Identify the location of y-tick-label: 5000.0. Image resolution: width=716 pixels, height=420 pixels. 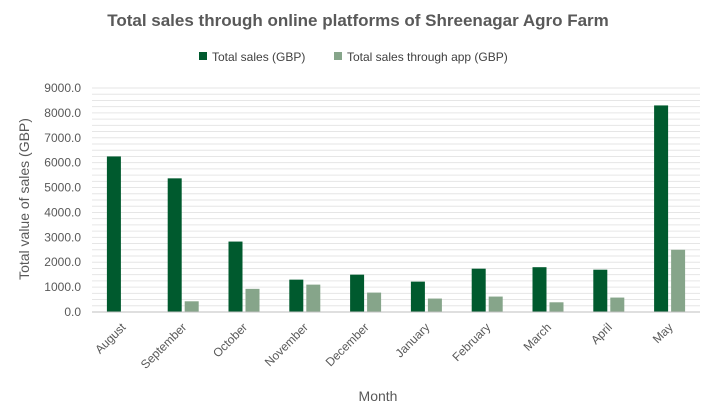
(62, 188).